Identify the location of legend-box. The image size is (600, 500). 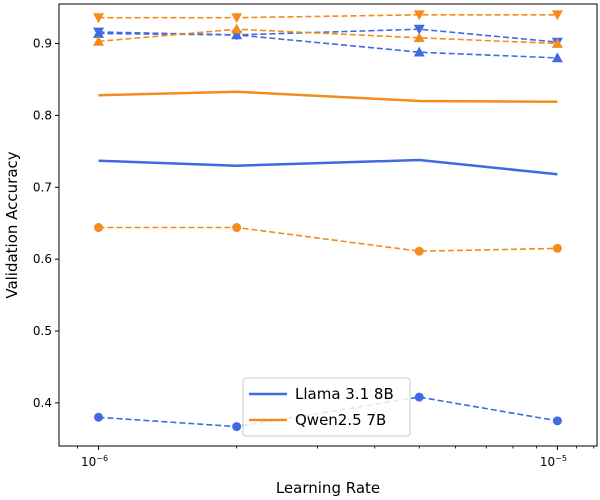
(326, 407).